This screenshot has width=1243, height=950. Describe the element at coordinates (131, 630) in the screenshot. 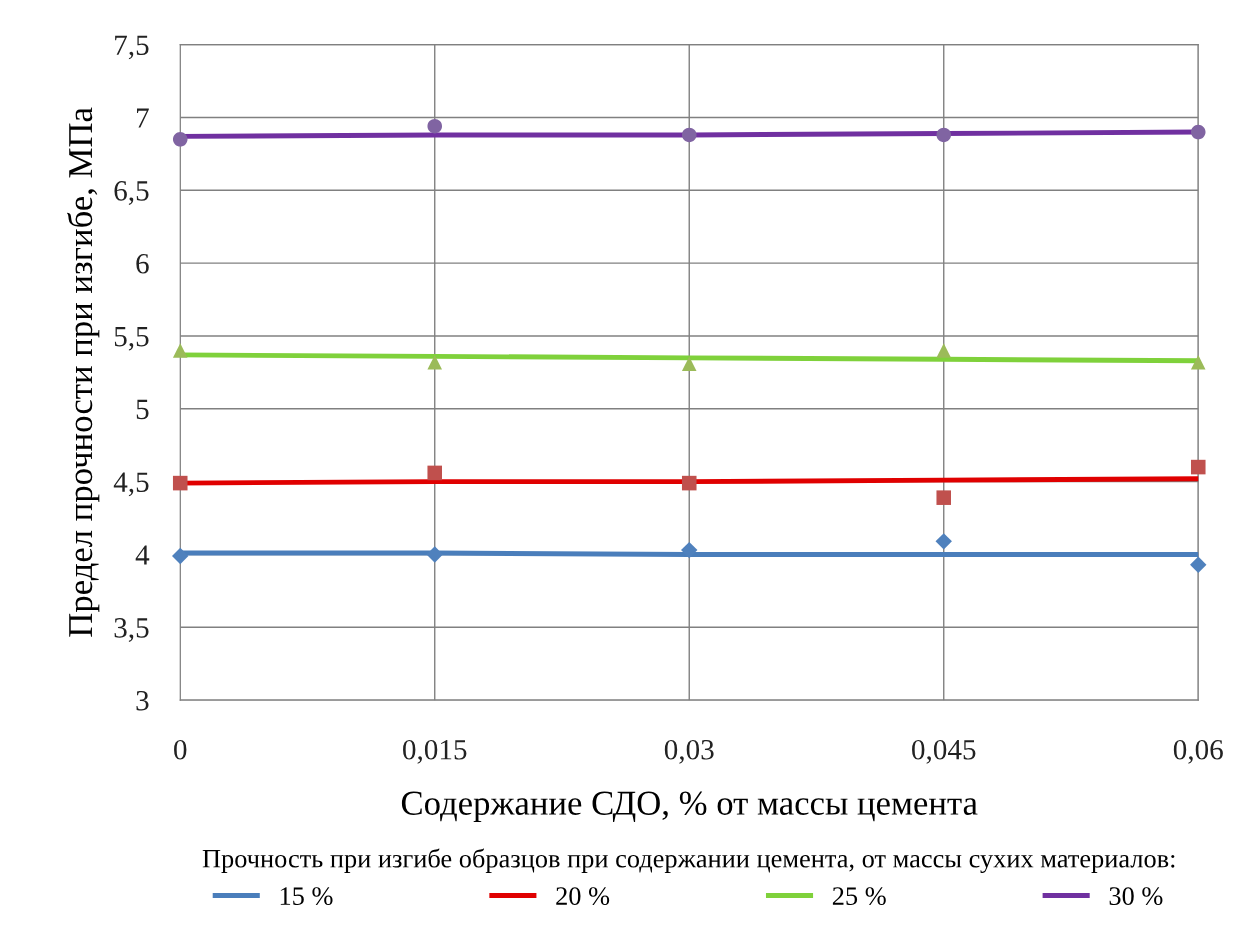

I see `y-tick-label: 3,5` at that location.